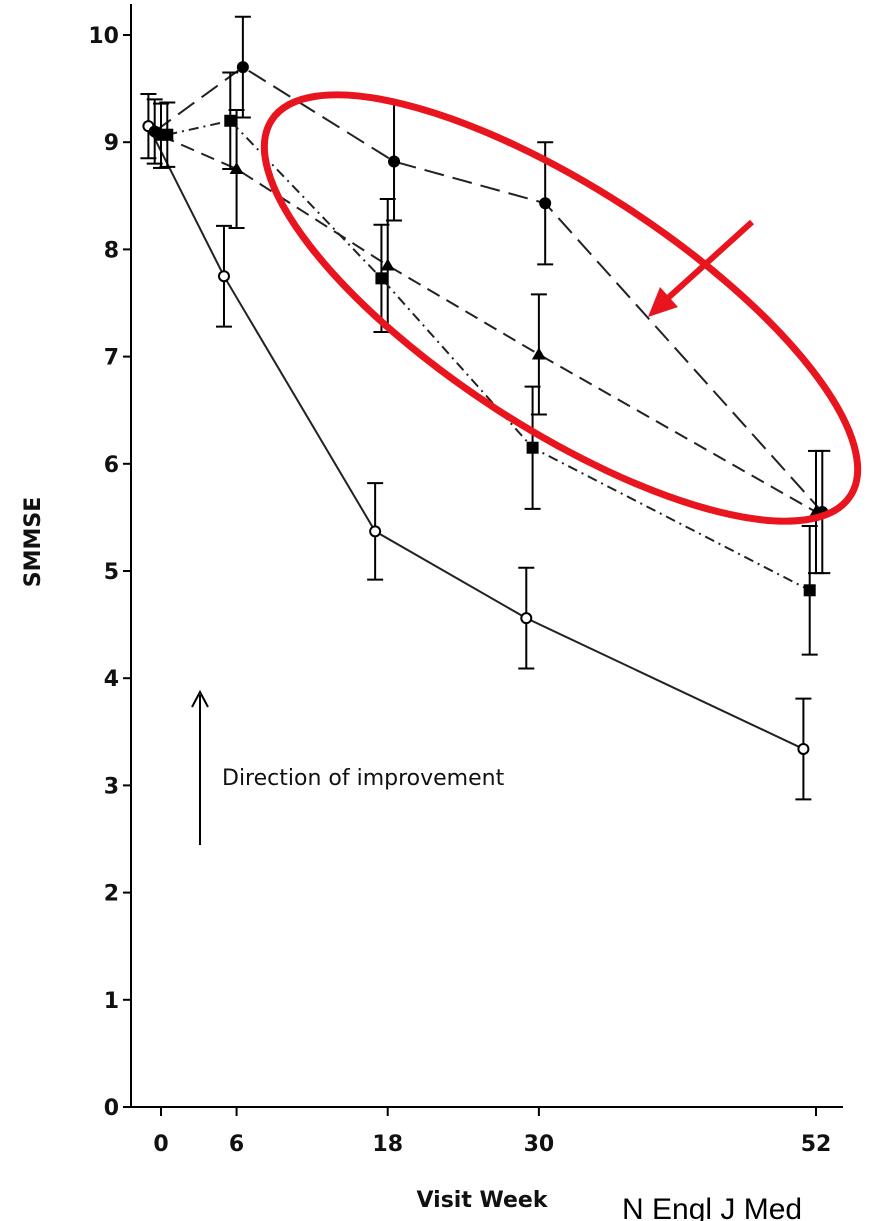 The width and height of the screenshot is (882, 1221). Describe the element at coordinates (111, 786) in the screenshot. I see `y-tick-label: 3` at that location.